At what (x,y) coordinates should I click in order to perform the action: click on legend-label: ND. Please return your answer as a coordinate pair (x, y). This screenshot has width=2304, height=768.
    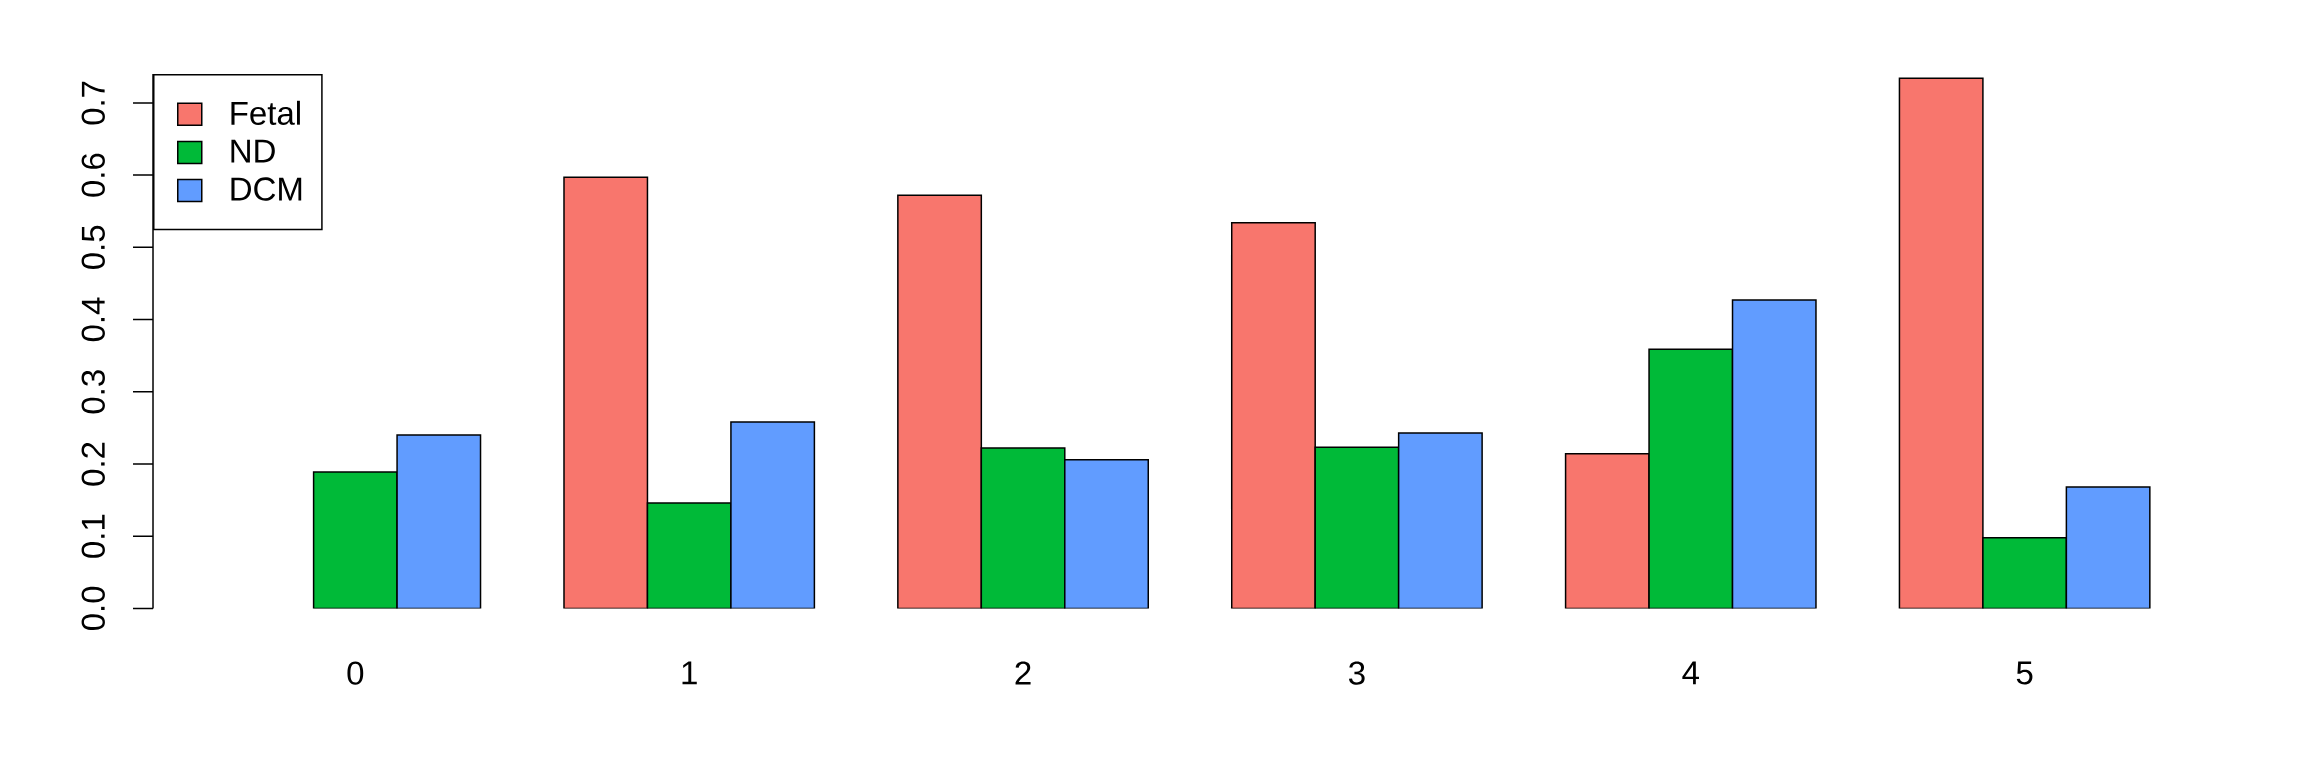
    Looking at the image, I should click on (253, 151).